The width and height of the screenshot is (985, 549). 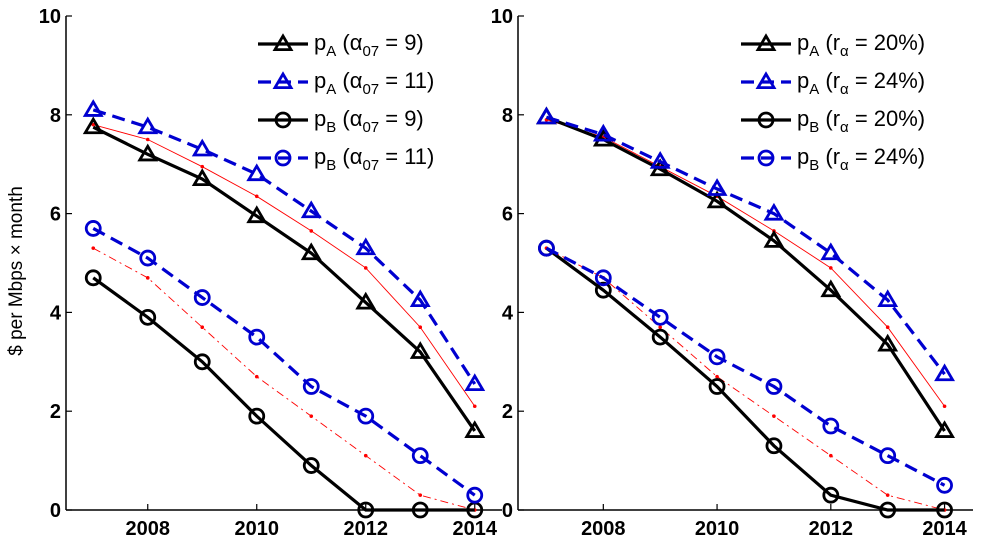 I want to click on left-y-tick-label: 0, so click(x=55, y=511).